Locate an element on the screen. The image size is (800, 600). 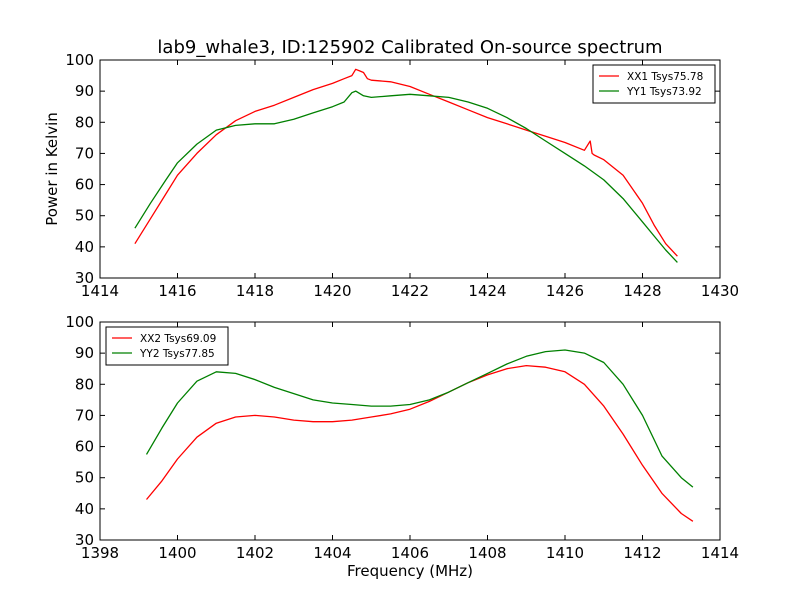
x-tick-label: 1412 is located at coordinates (642, 553).